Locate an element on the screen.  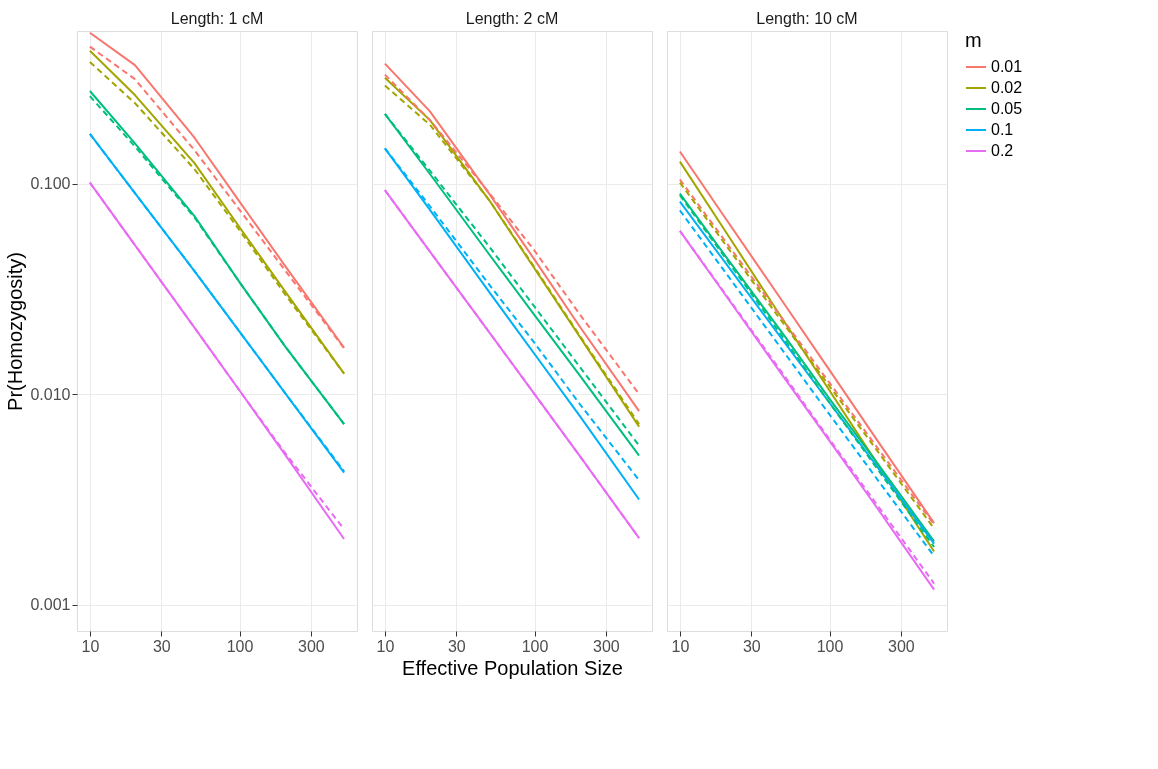
x-axis-title: Effective Population Size is located at coordinates (512, 667).